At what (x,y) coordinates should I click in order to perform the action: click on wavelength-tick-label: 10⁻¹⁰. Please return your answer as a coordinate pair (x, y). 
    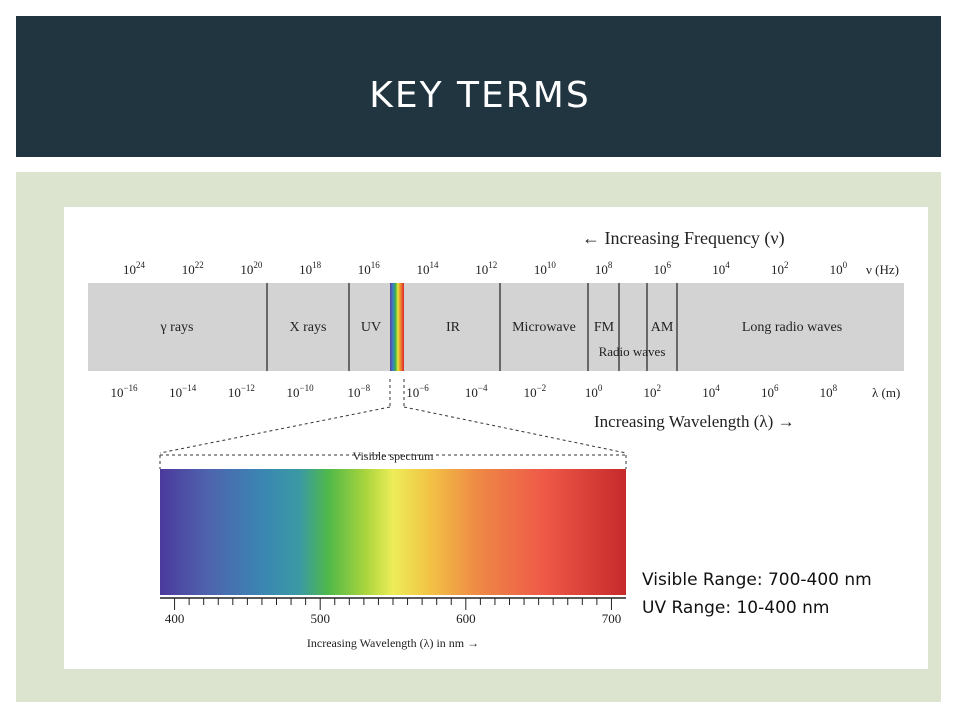
    Looking at the image, I should click on (301, 391).